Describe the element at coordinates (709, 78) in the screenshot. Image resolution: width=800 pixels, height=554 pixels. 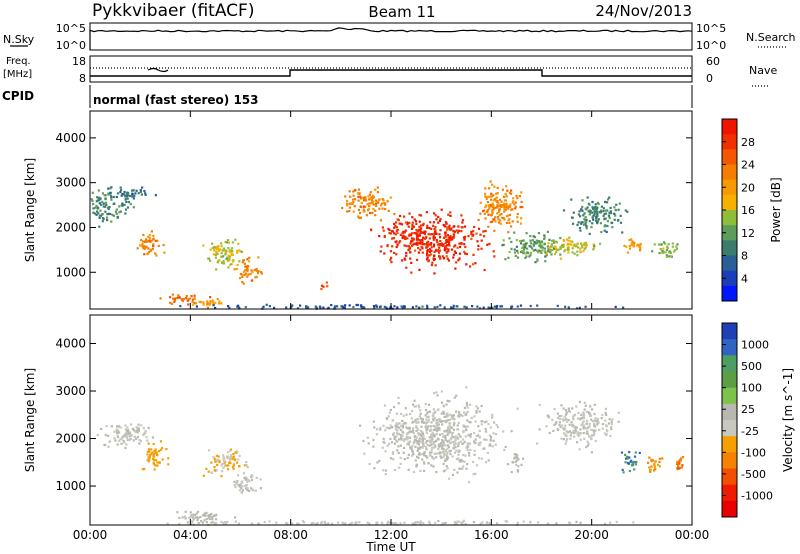
I see `nave-tick-low: 0` at that location.